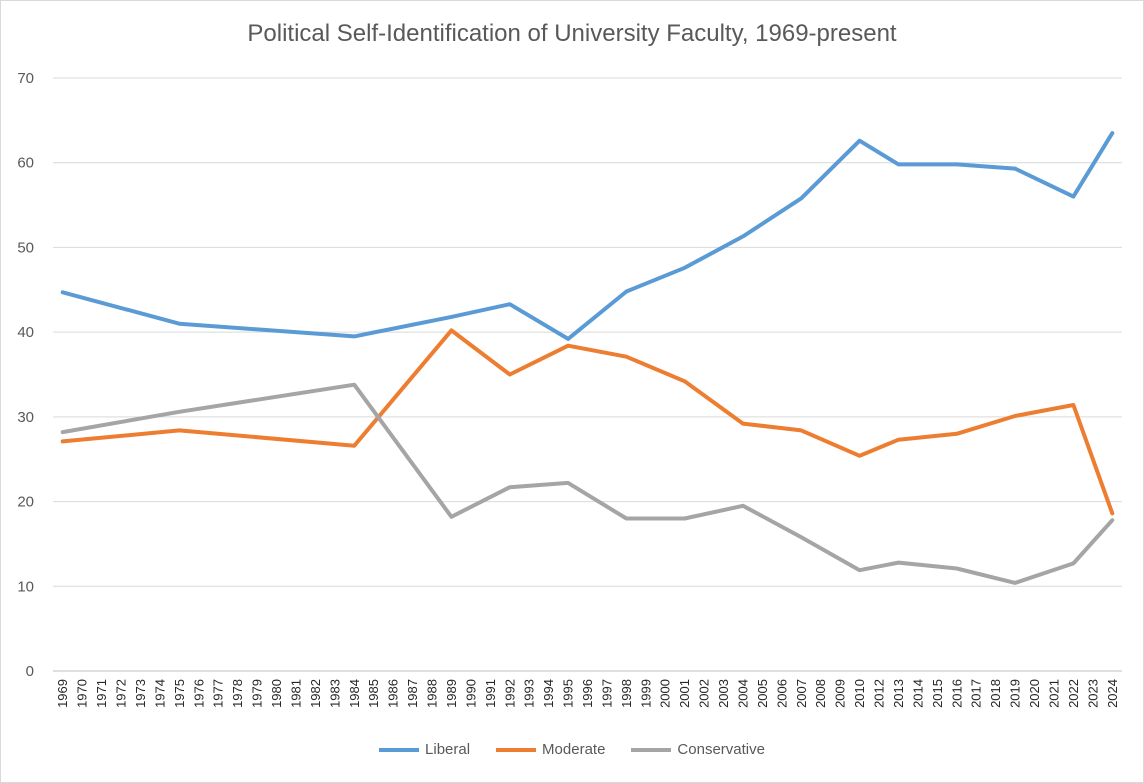 This screenshot has width=1144, height=783. I want to click on x-tick-label: 2001, so click(684, 693).